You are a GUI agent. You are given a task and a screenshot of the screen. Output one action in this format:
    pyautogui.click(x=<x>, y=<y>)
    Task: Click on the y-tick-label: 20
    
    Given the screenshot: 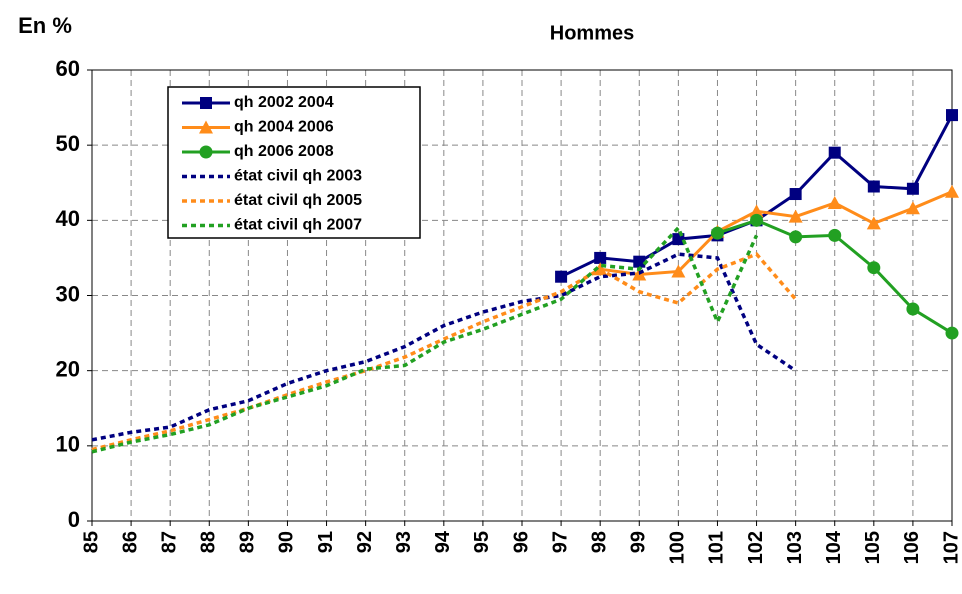 What is the action you would take?
    pyautogui.click(x=68, y=368)
    